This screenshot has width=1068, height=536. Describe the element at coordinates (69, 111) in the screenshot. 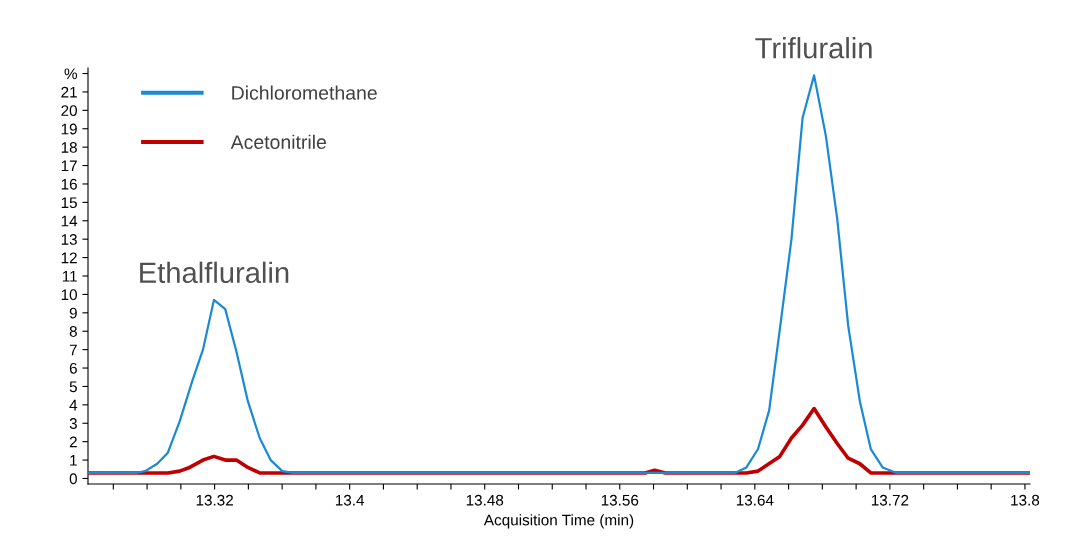

I see `y-tick-label: 20` at that location.